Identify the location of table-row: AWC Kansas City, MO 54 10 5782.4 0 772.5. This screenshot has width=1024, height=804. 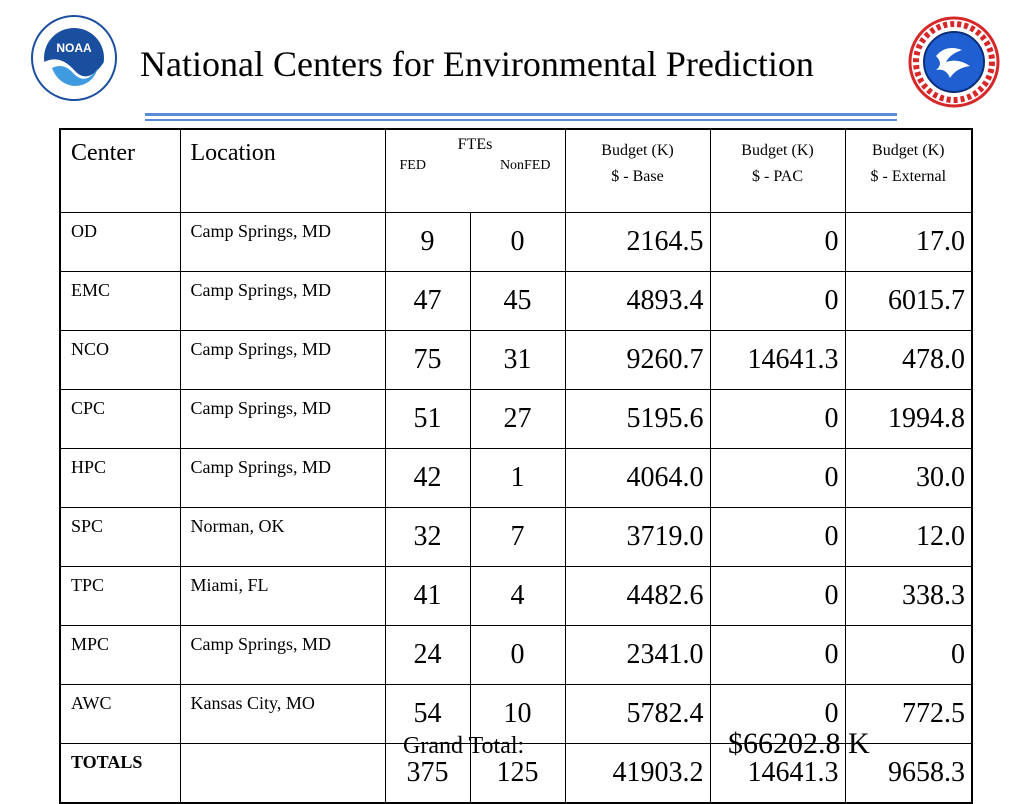
(516, 714).